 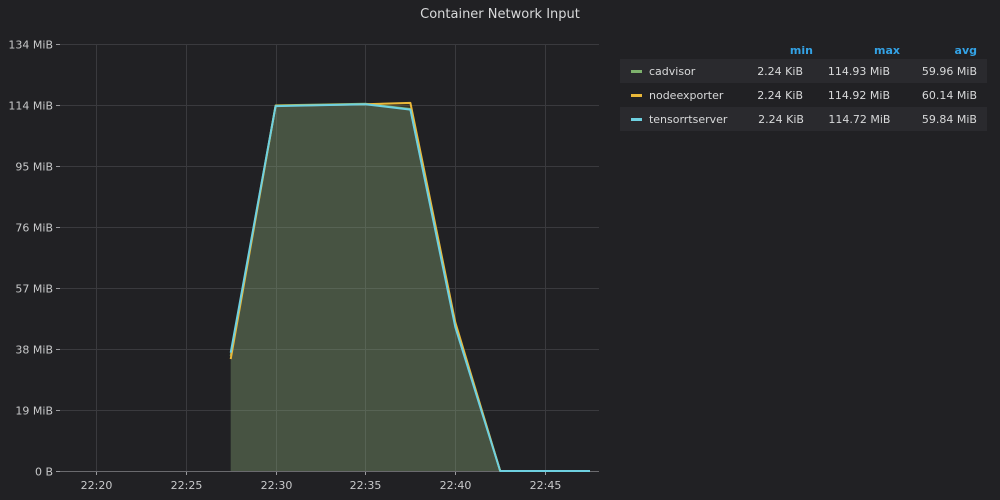 I want to click on x-tick-label: 22:45, so click(x=546, y=485).